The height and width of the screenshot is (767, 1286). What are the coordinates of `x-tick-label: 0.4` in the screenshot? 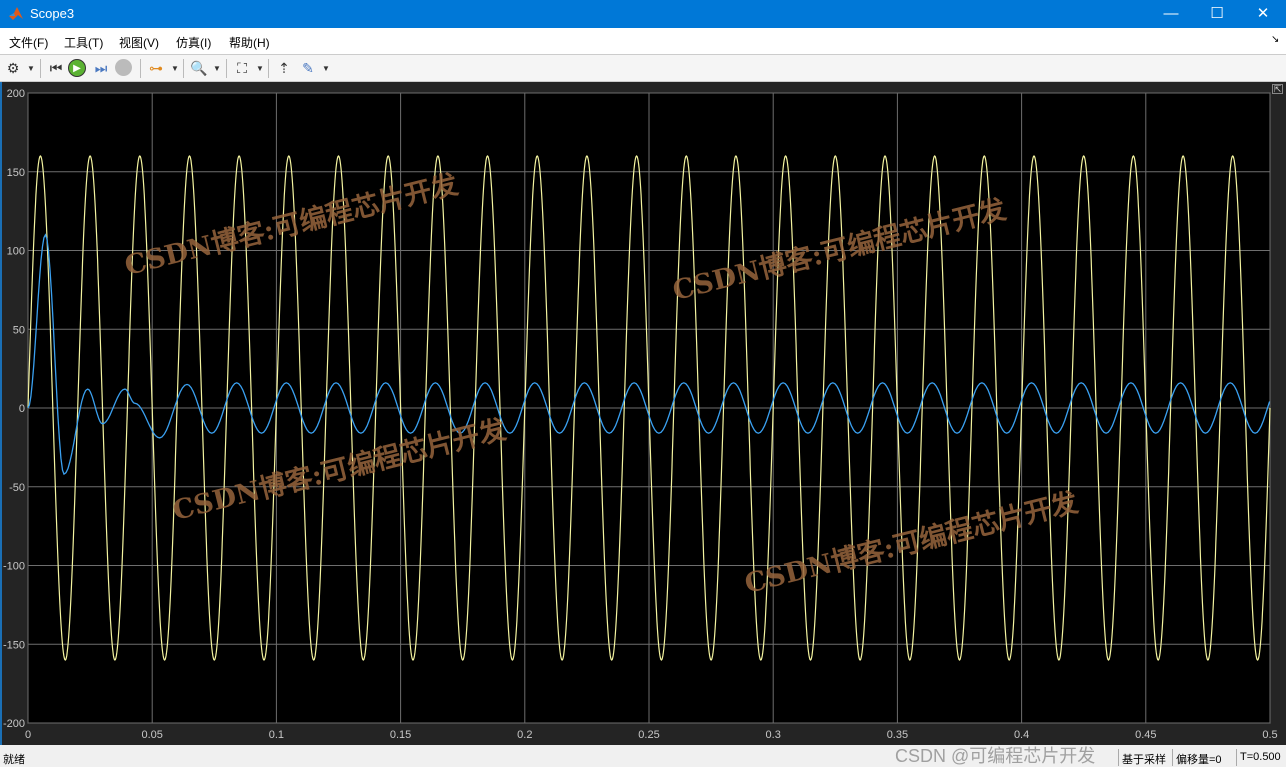 It's located at (1021, 735).